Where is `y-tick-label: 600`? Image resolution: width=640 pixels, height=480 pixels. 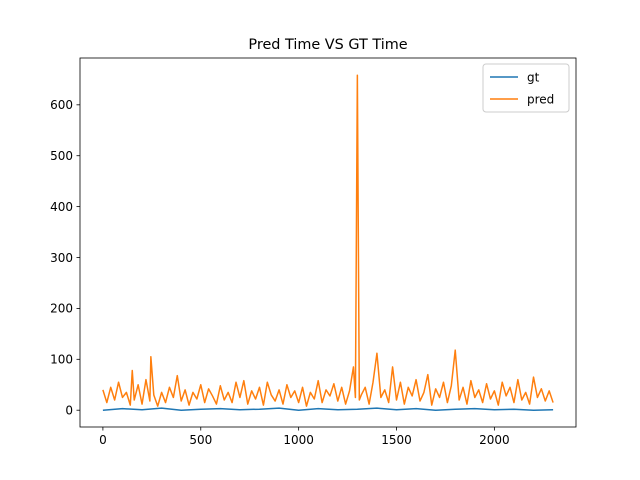 y-tick-label: 600 is located at coordinates (61, 105).